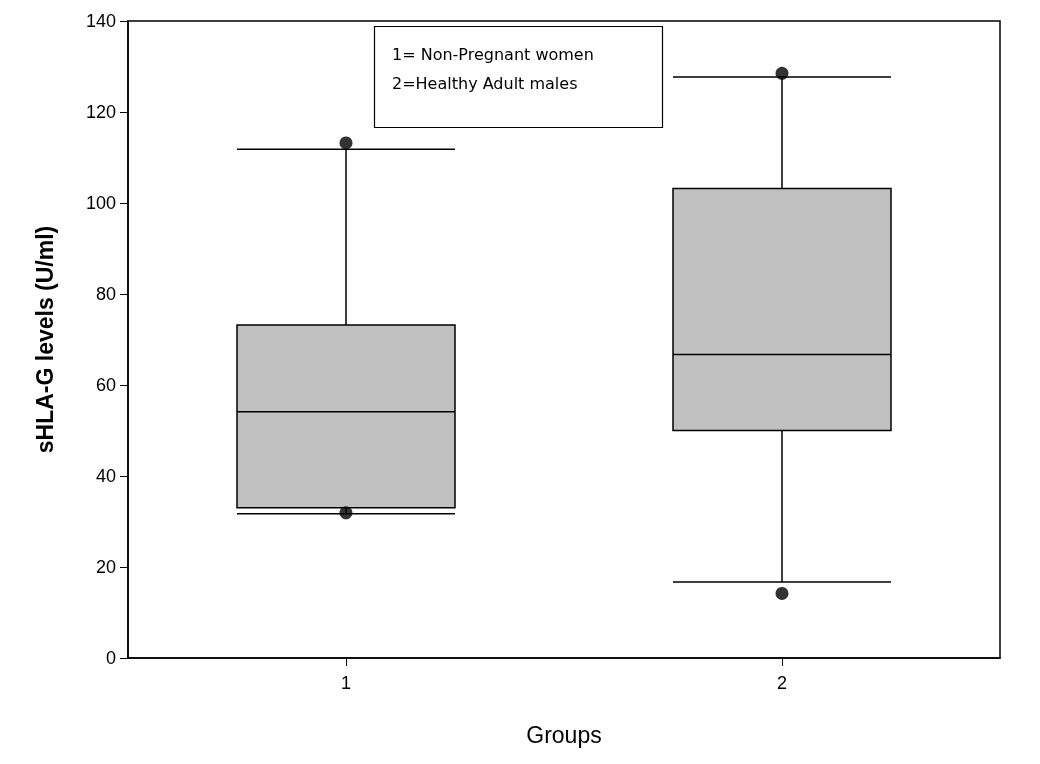  I want to click on annotation: 2=Healthy Adult males, so click(485, 83).